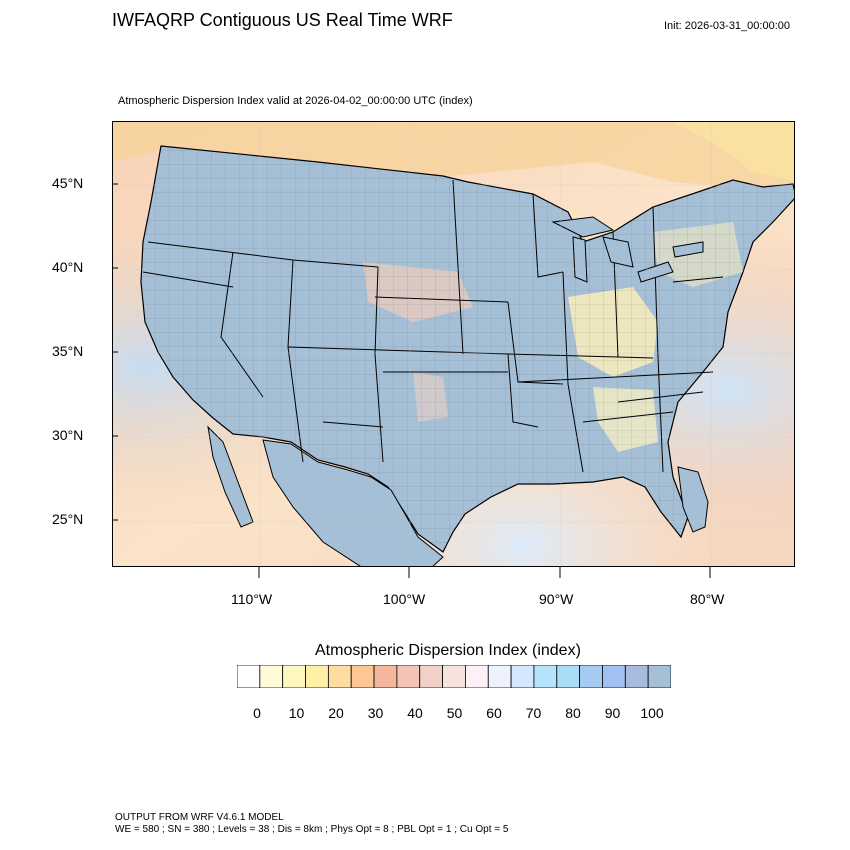 This screenshot has height=850, width=850. What do you see at coordinates (68, 519) in the screenshot?
I see `lat-label-25: 25°N` at bounding box center [68, 519].